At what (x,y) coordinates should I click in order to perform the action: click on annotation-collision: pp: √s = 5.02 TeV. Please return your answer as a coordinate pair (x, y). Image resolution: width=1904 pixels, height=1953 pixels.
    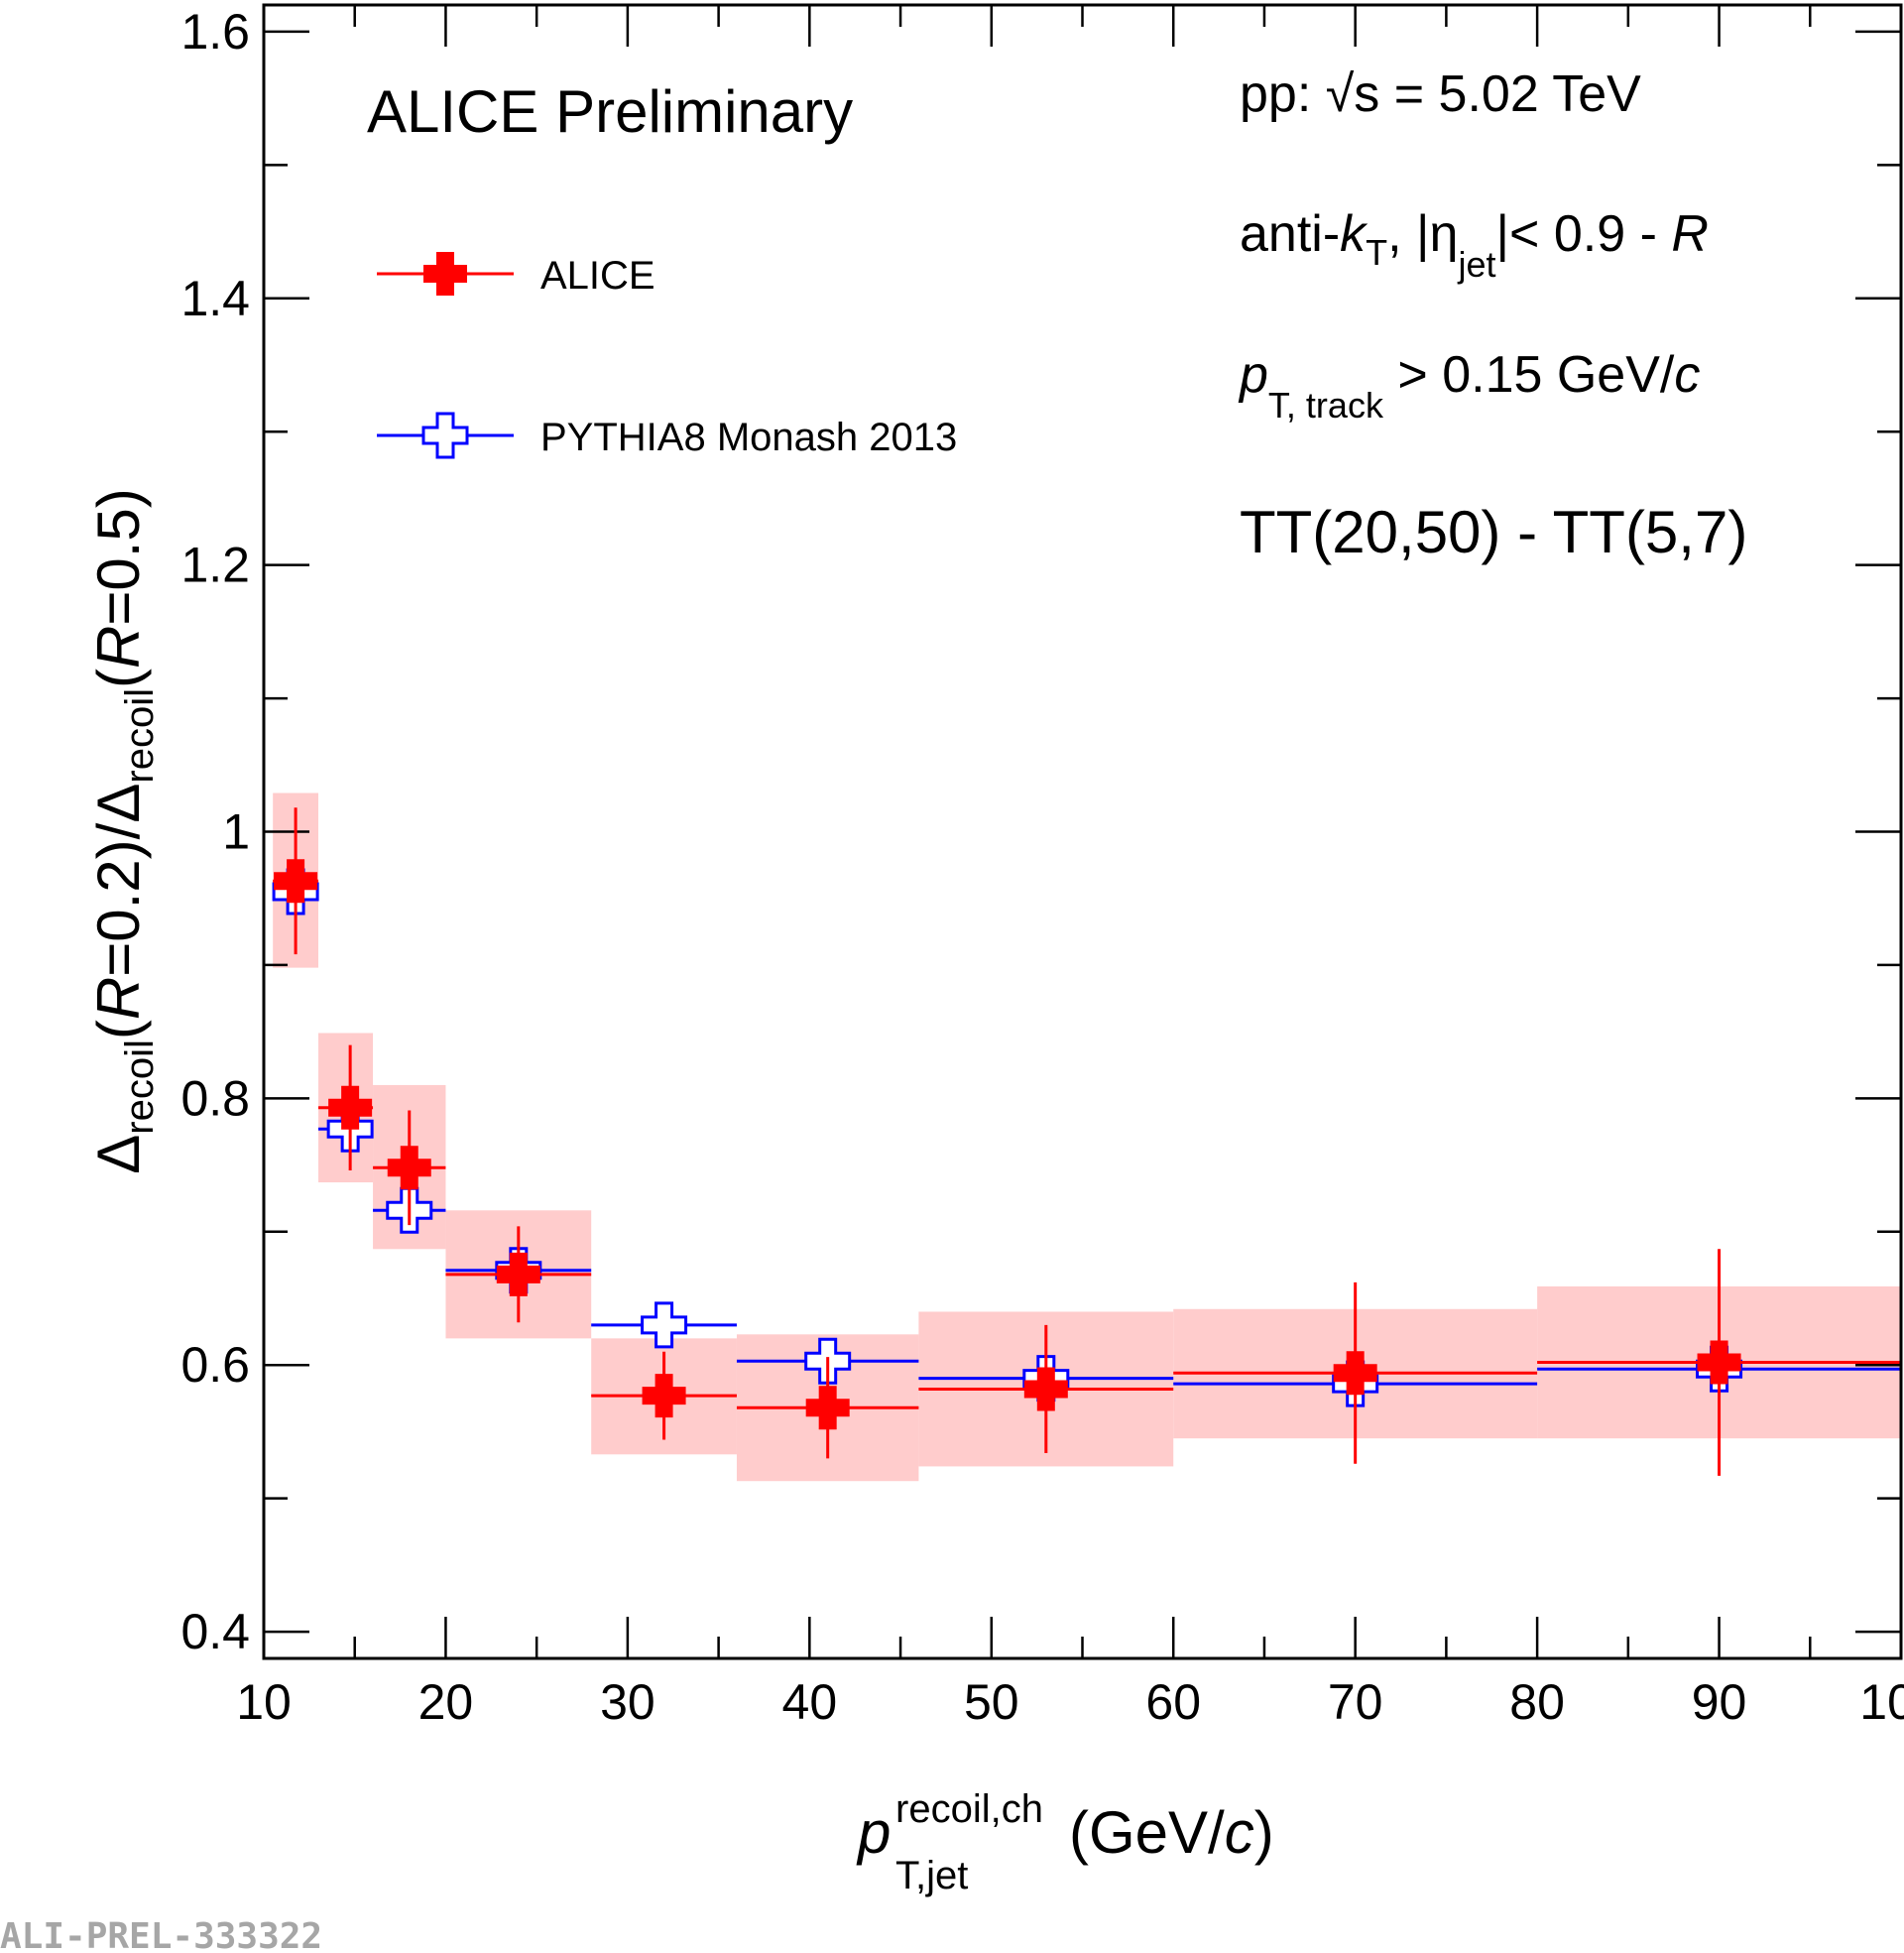
    Looking at the image, I should click on (1440, 94).